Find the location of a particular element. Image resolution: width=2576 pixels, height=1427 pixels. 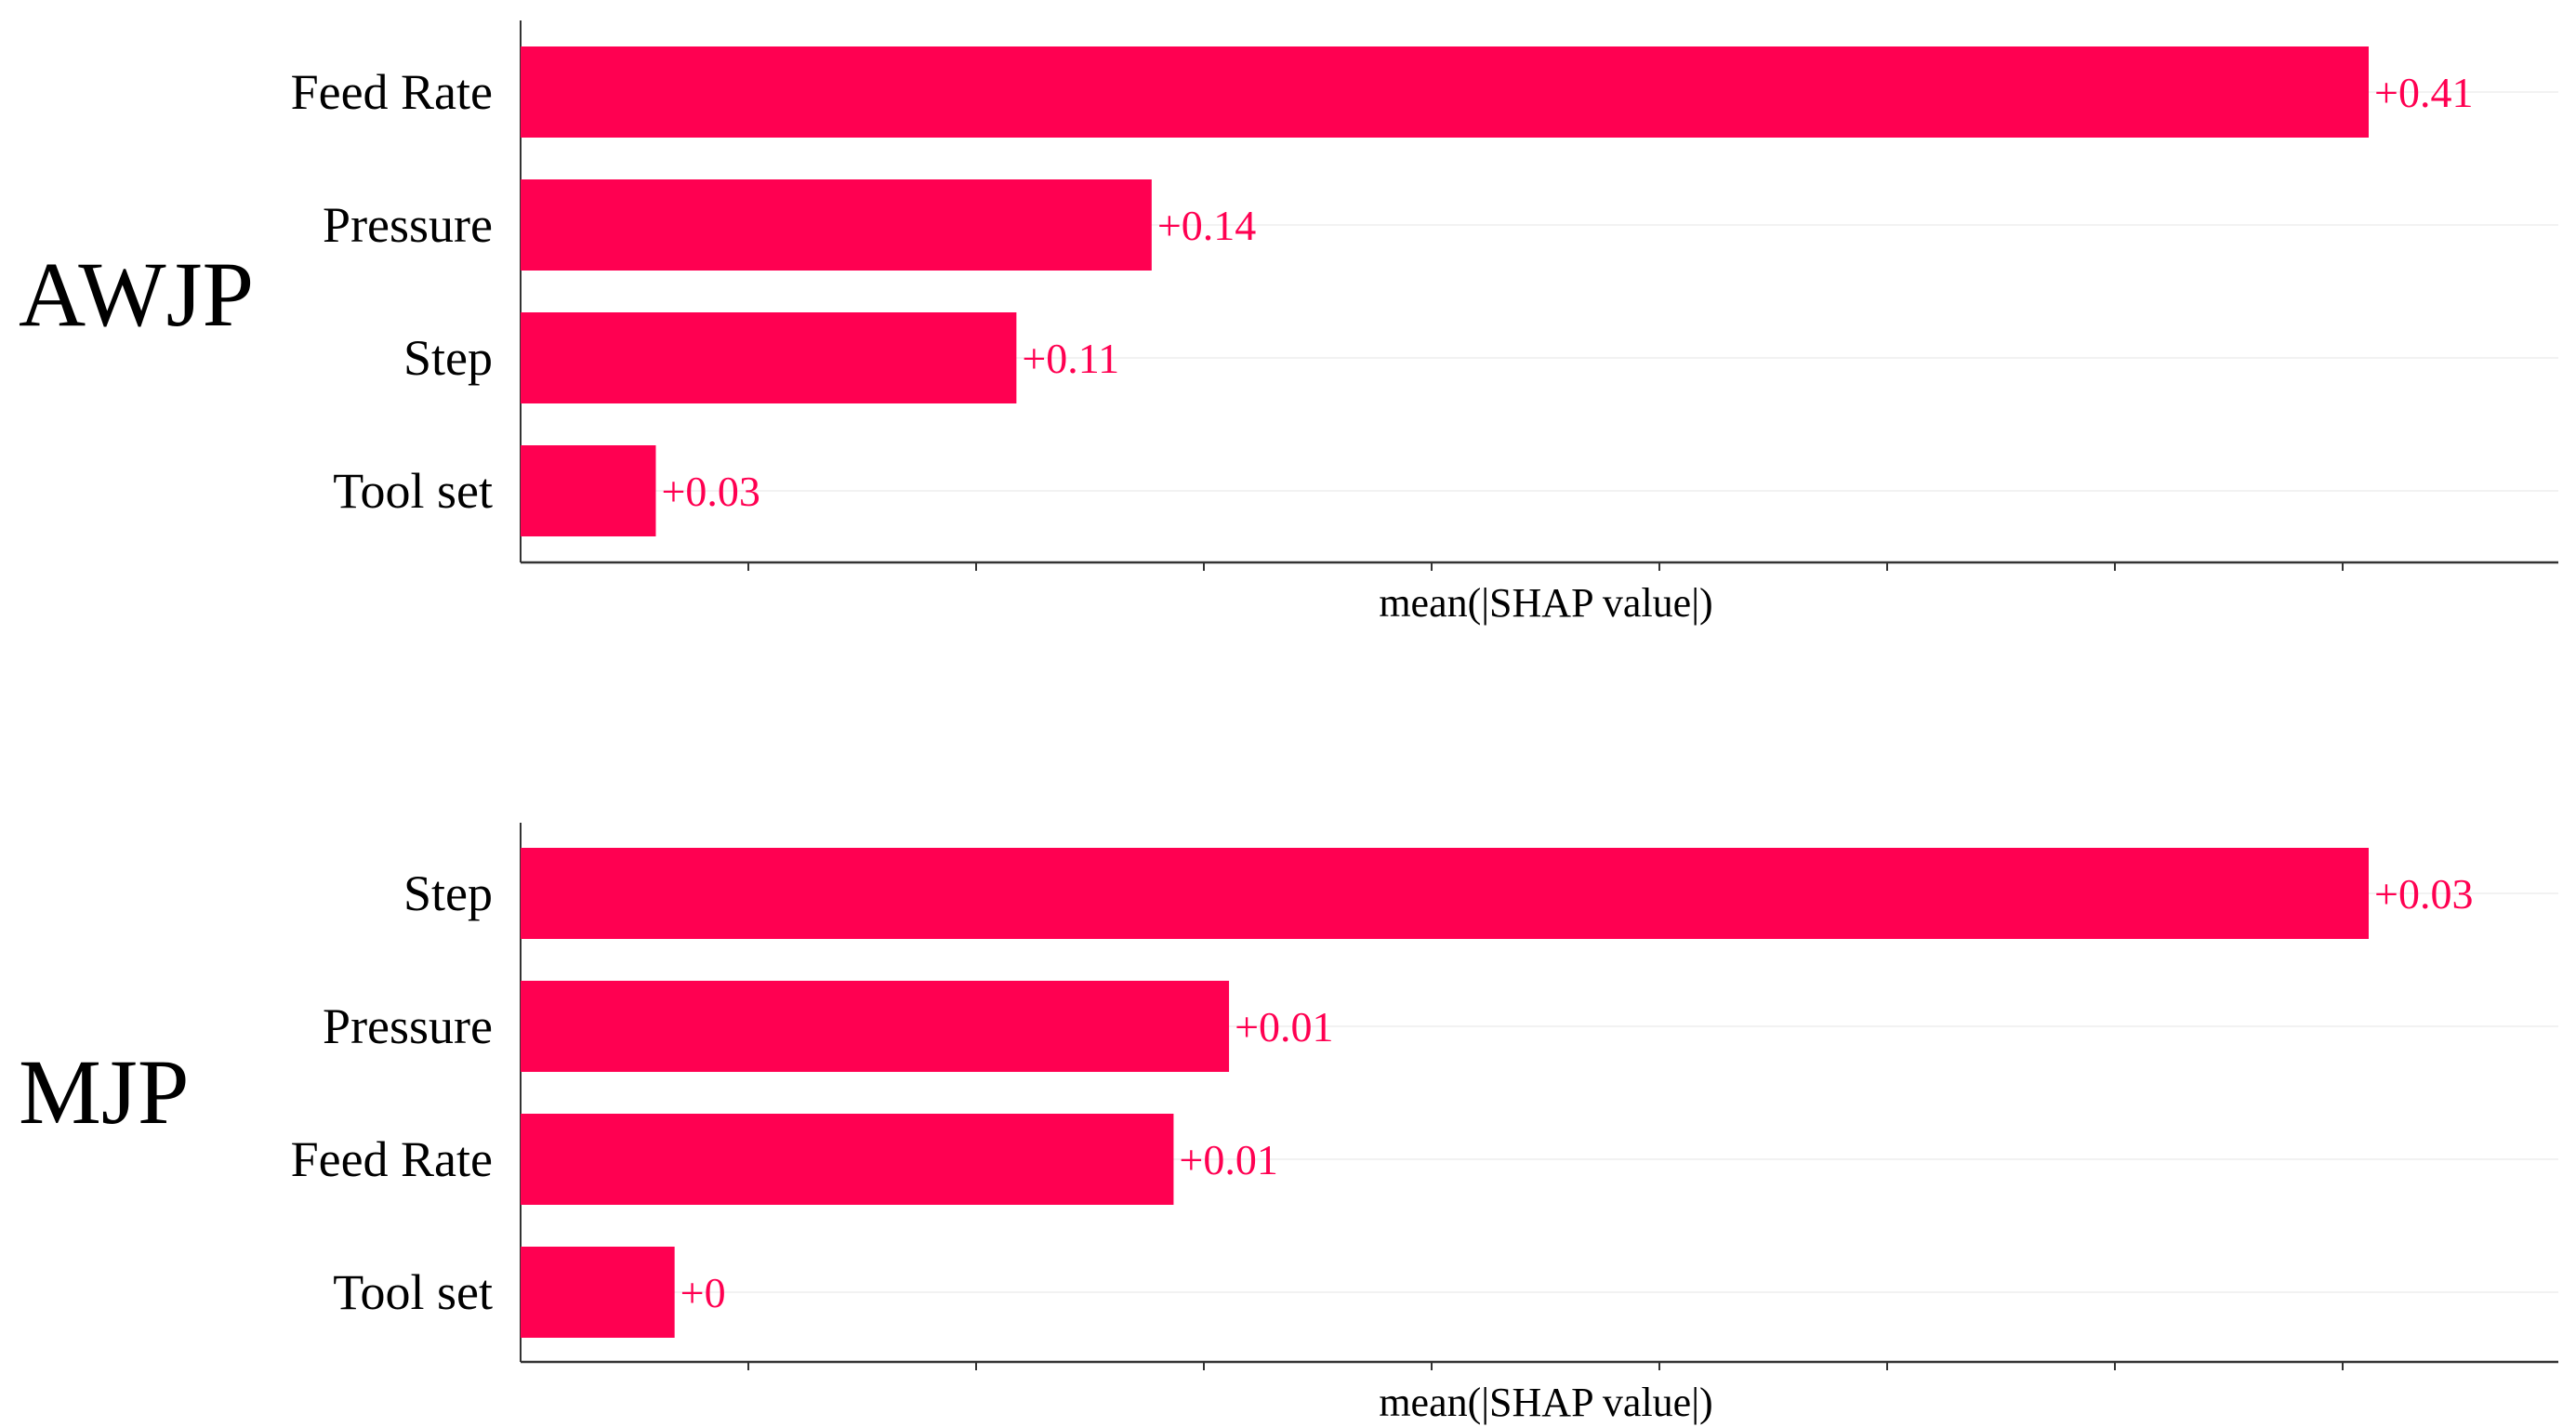

value-label: +0.11 is located at coordinates (1070, 358).